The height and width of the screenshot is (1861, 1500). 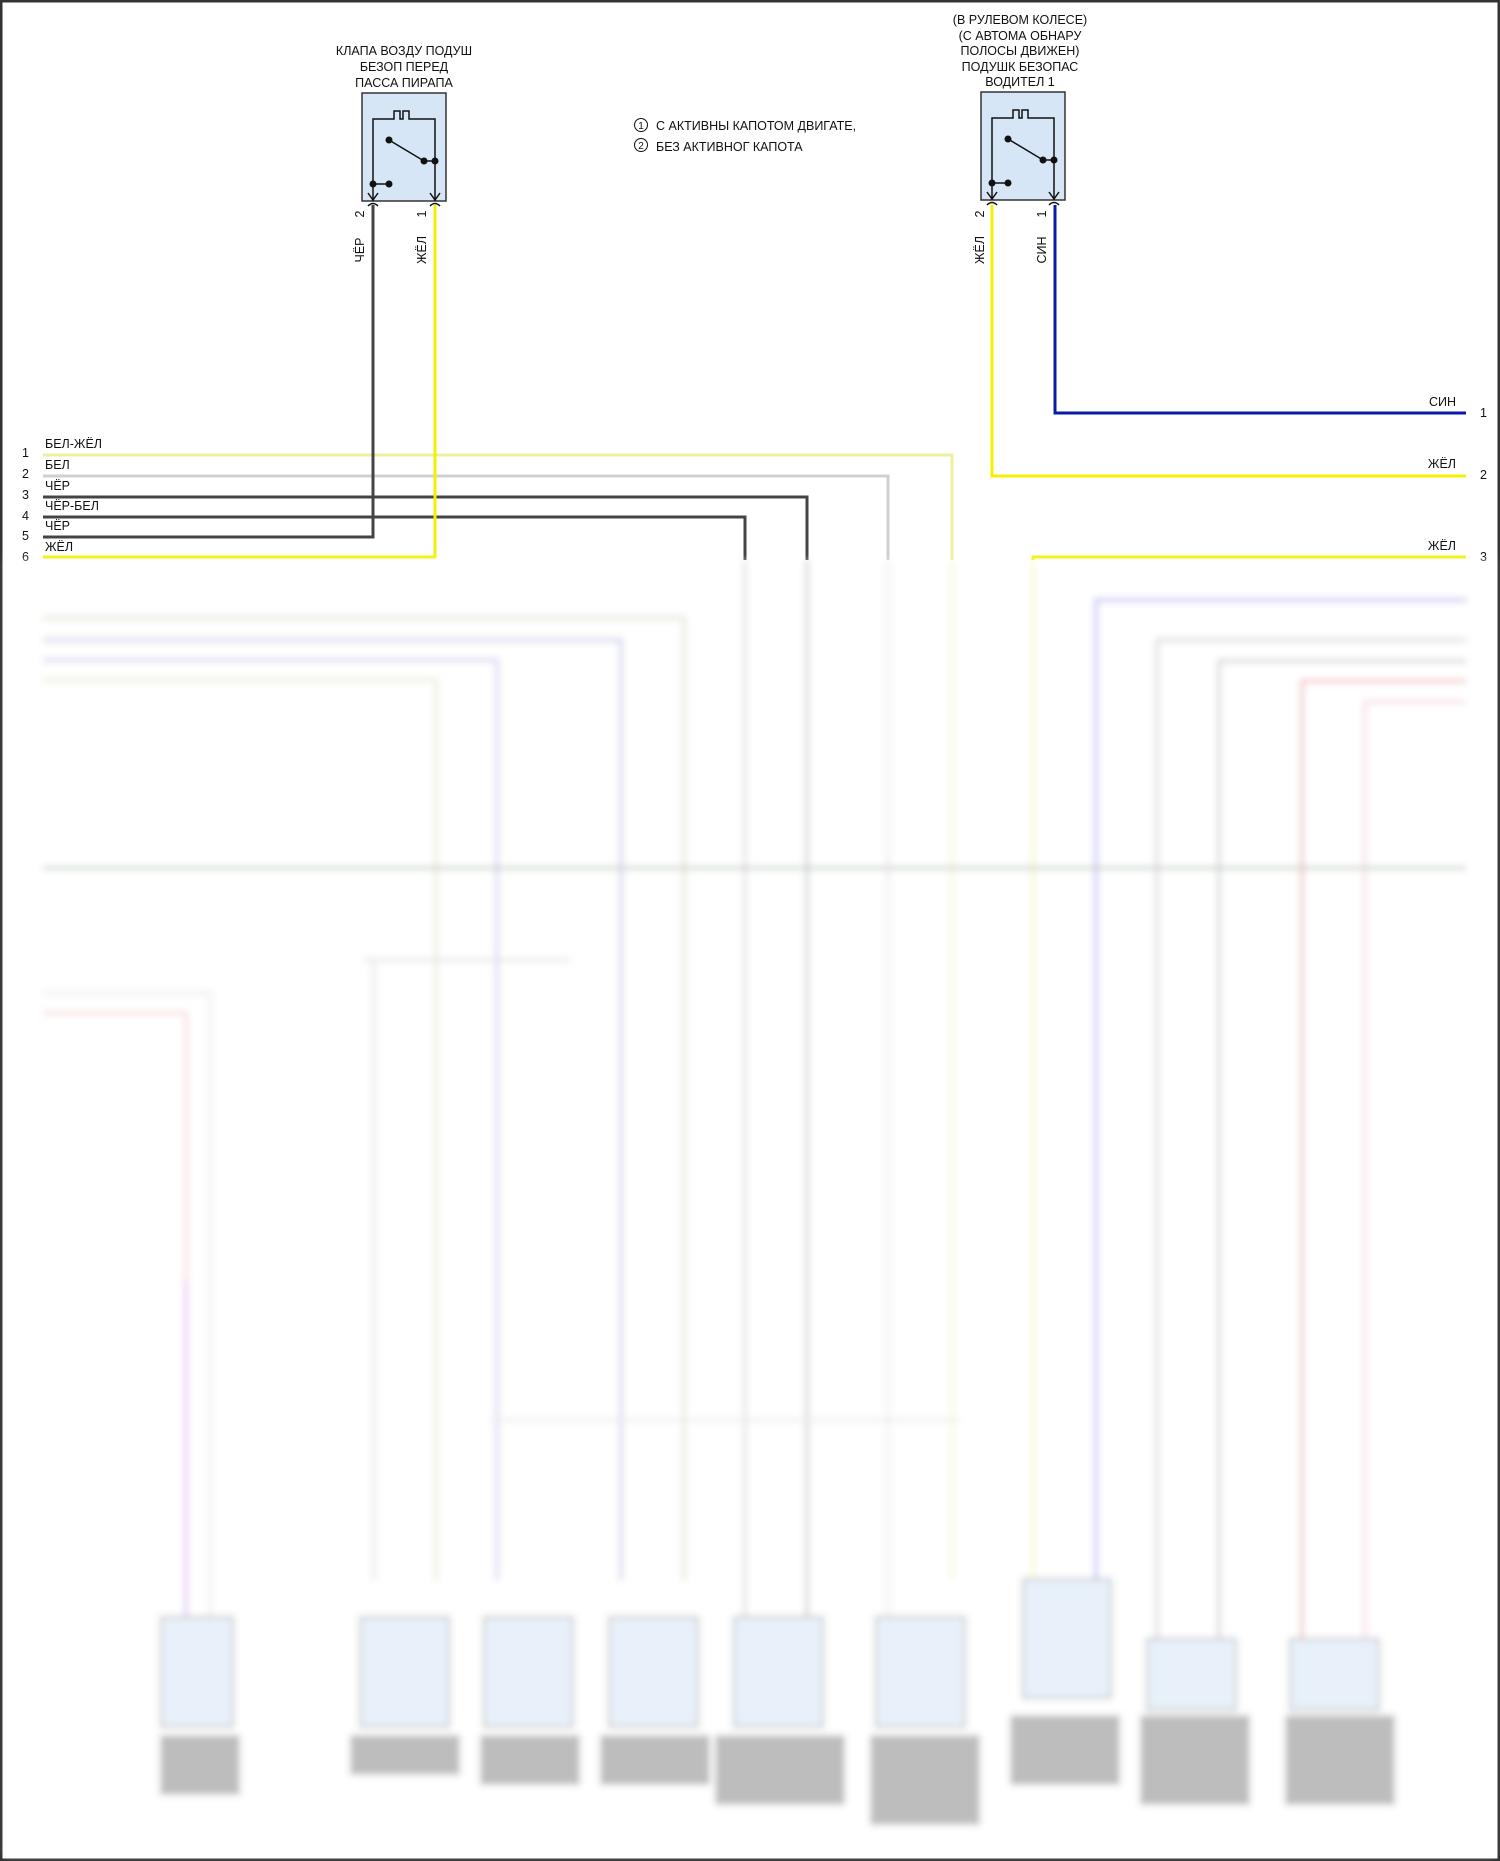 What do you see at coordinates (1020, 67) in the screenshot?
I see `driver-connector-title: ПОДУШК БЕЗОПАС` at bounding box center [1020, 67].